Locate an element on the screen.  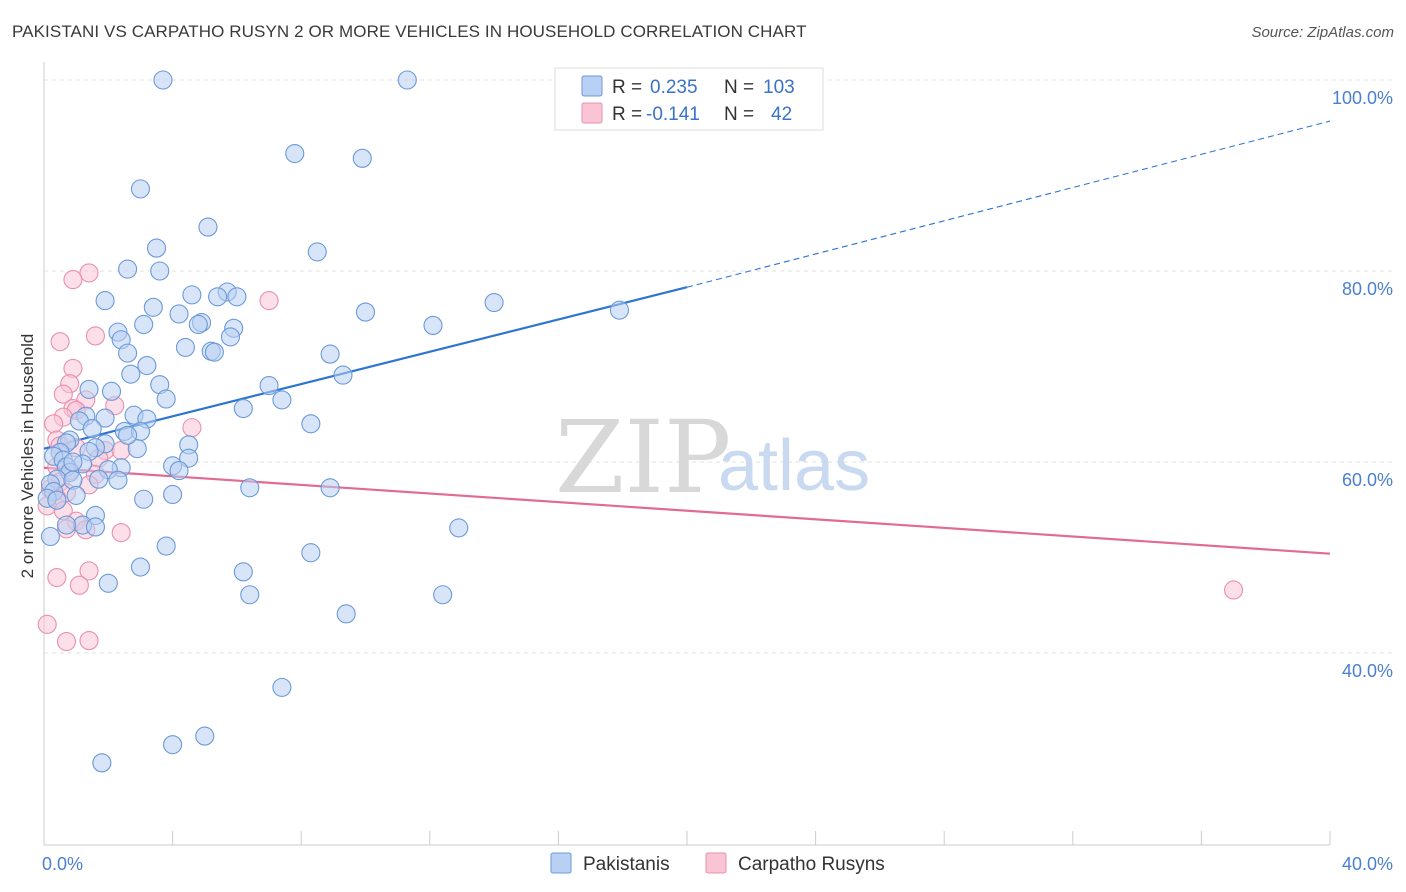
watermark-zip: ZIP is located at coordinates (643, 457).